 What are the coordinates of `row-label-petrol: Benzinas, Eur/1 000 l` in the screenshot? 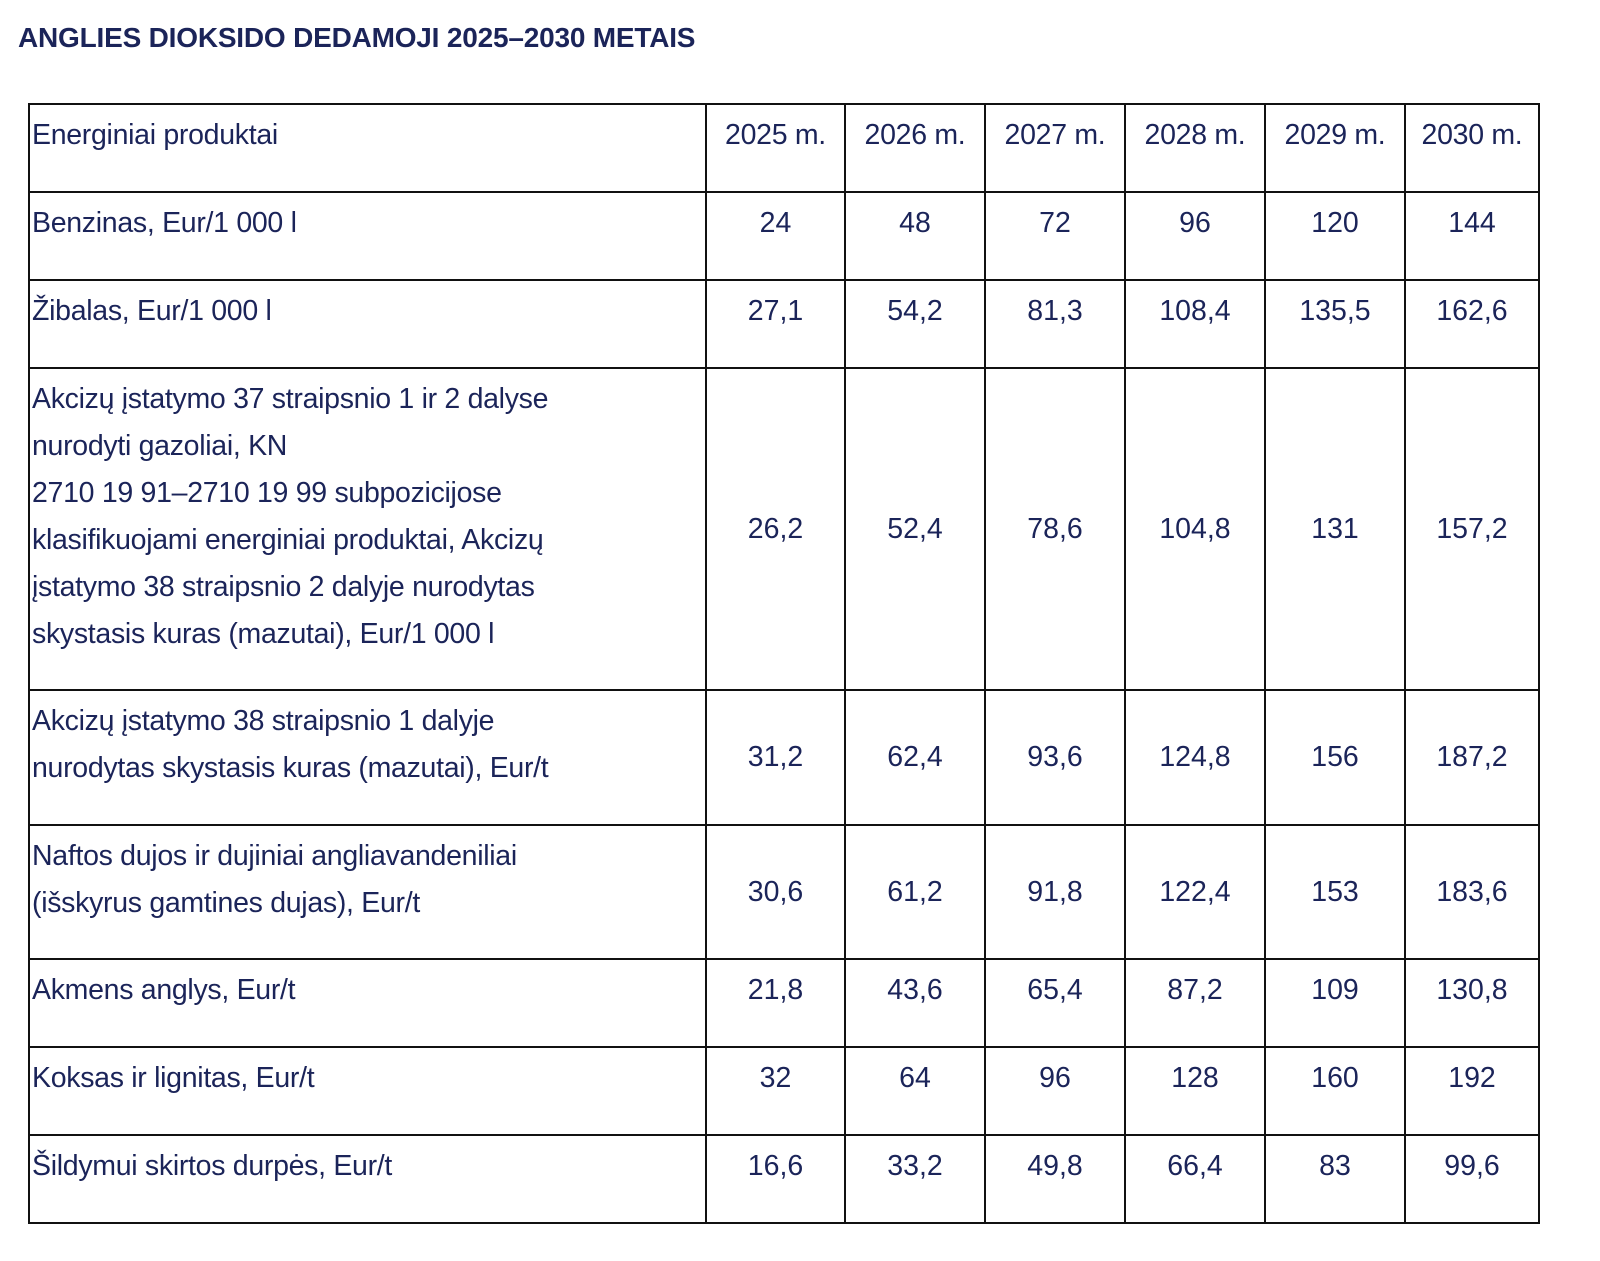 It's located at (367, 236).